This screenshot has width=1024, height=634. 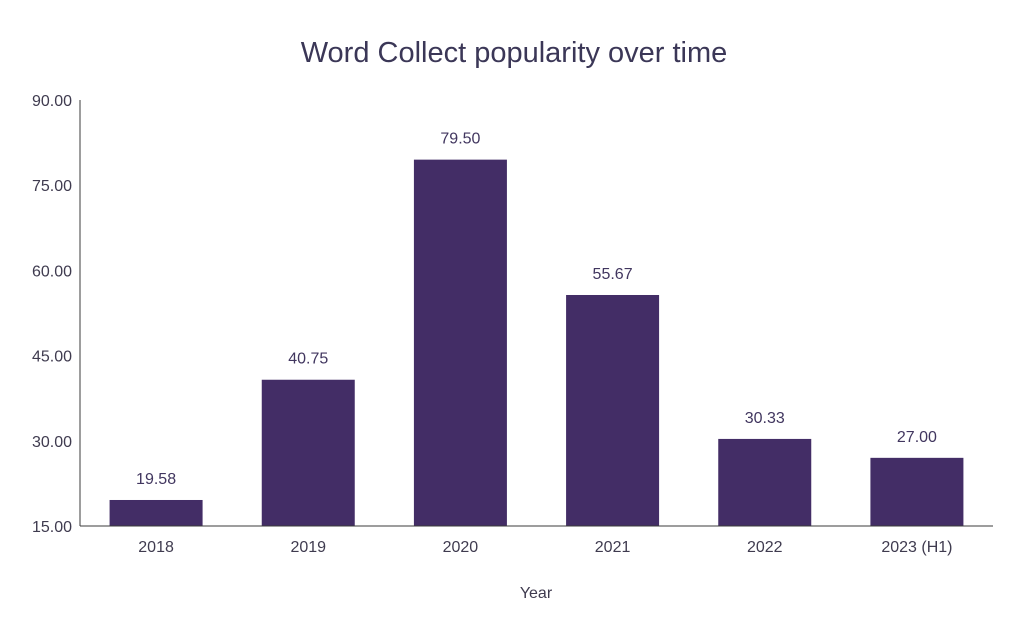 What do you see at coordinates (52, 527) in the screenshot?
I see `y-tick-label: 15.00` at bounding box center [52, 527].